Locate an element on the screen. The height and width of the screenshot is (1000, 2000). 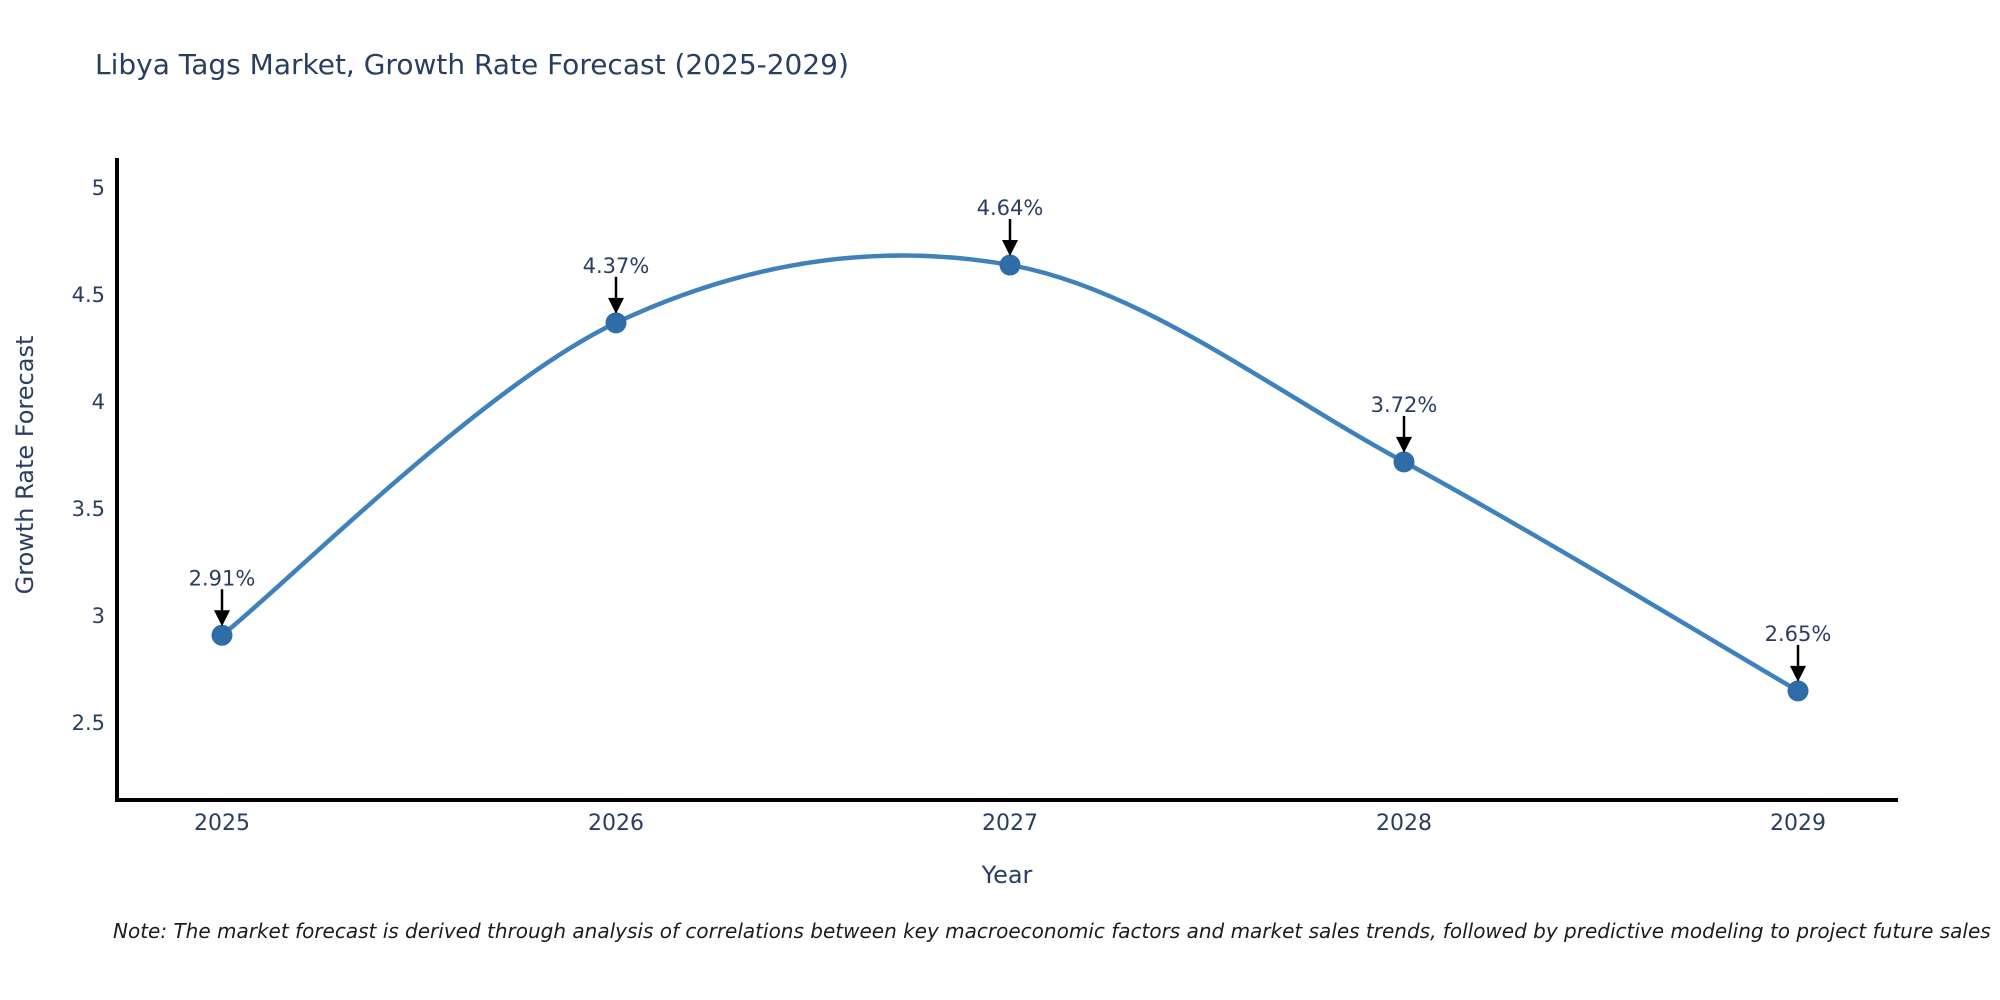
annotation-label: 4.37% is located at coordinates (616, 266).